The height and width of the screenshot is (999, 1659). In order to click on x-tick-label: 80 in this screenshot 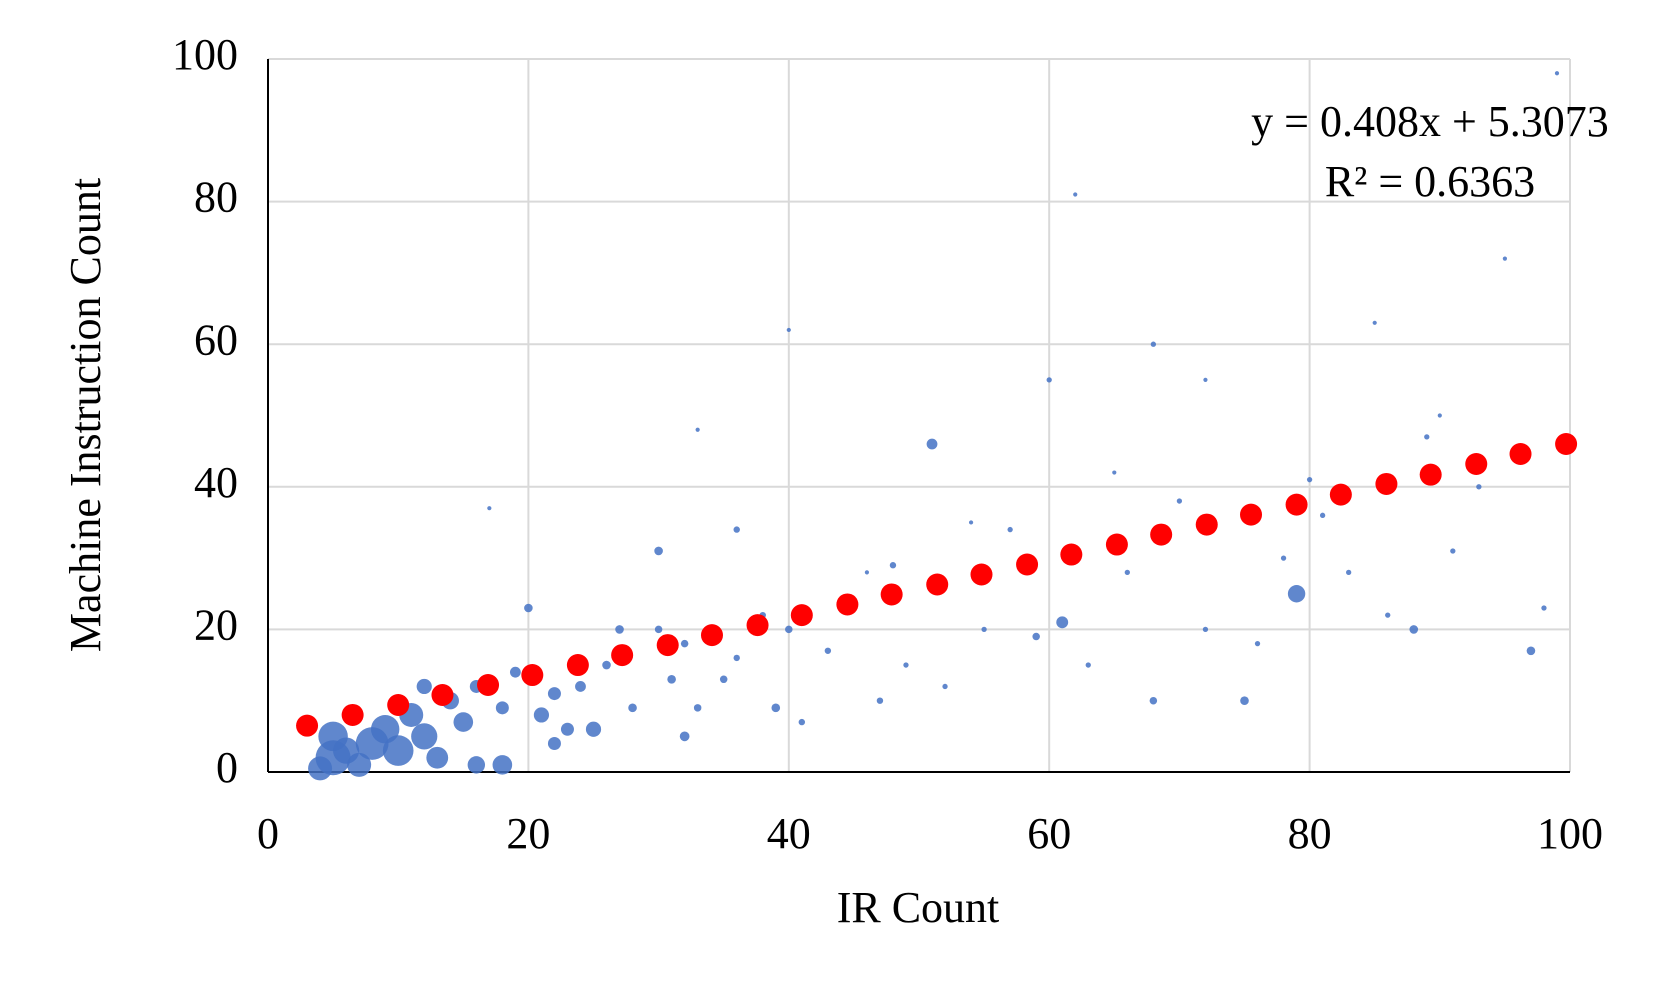, I will do `click(1310, 833)`.